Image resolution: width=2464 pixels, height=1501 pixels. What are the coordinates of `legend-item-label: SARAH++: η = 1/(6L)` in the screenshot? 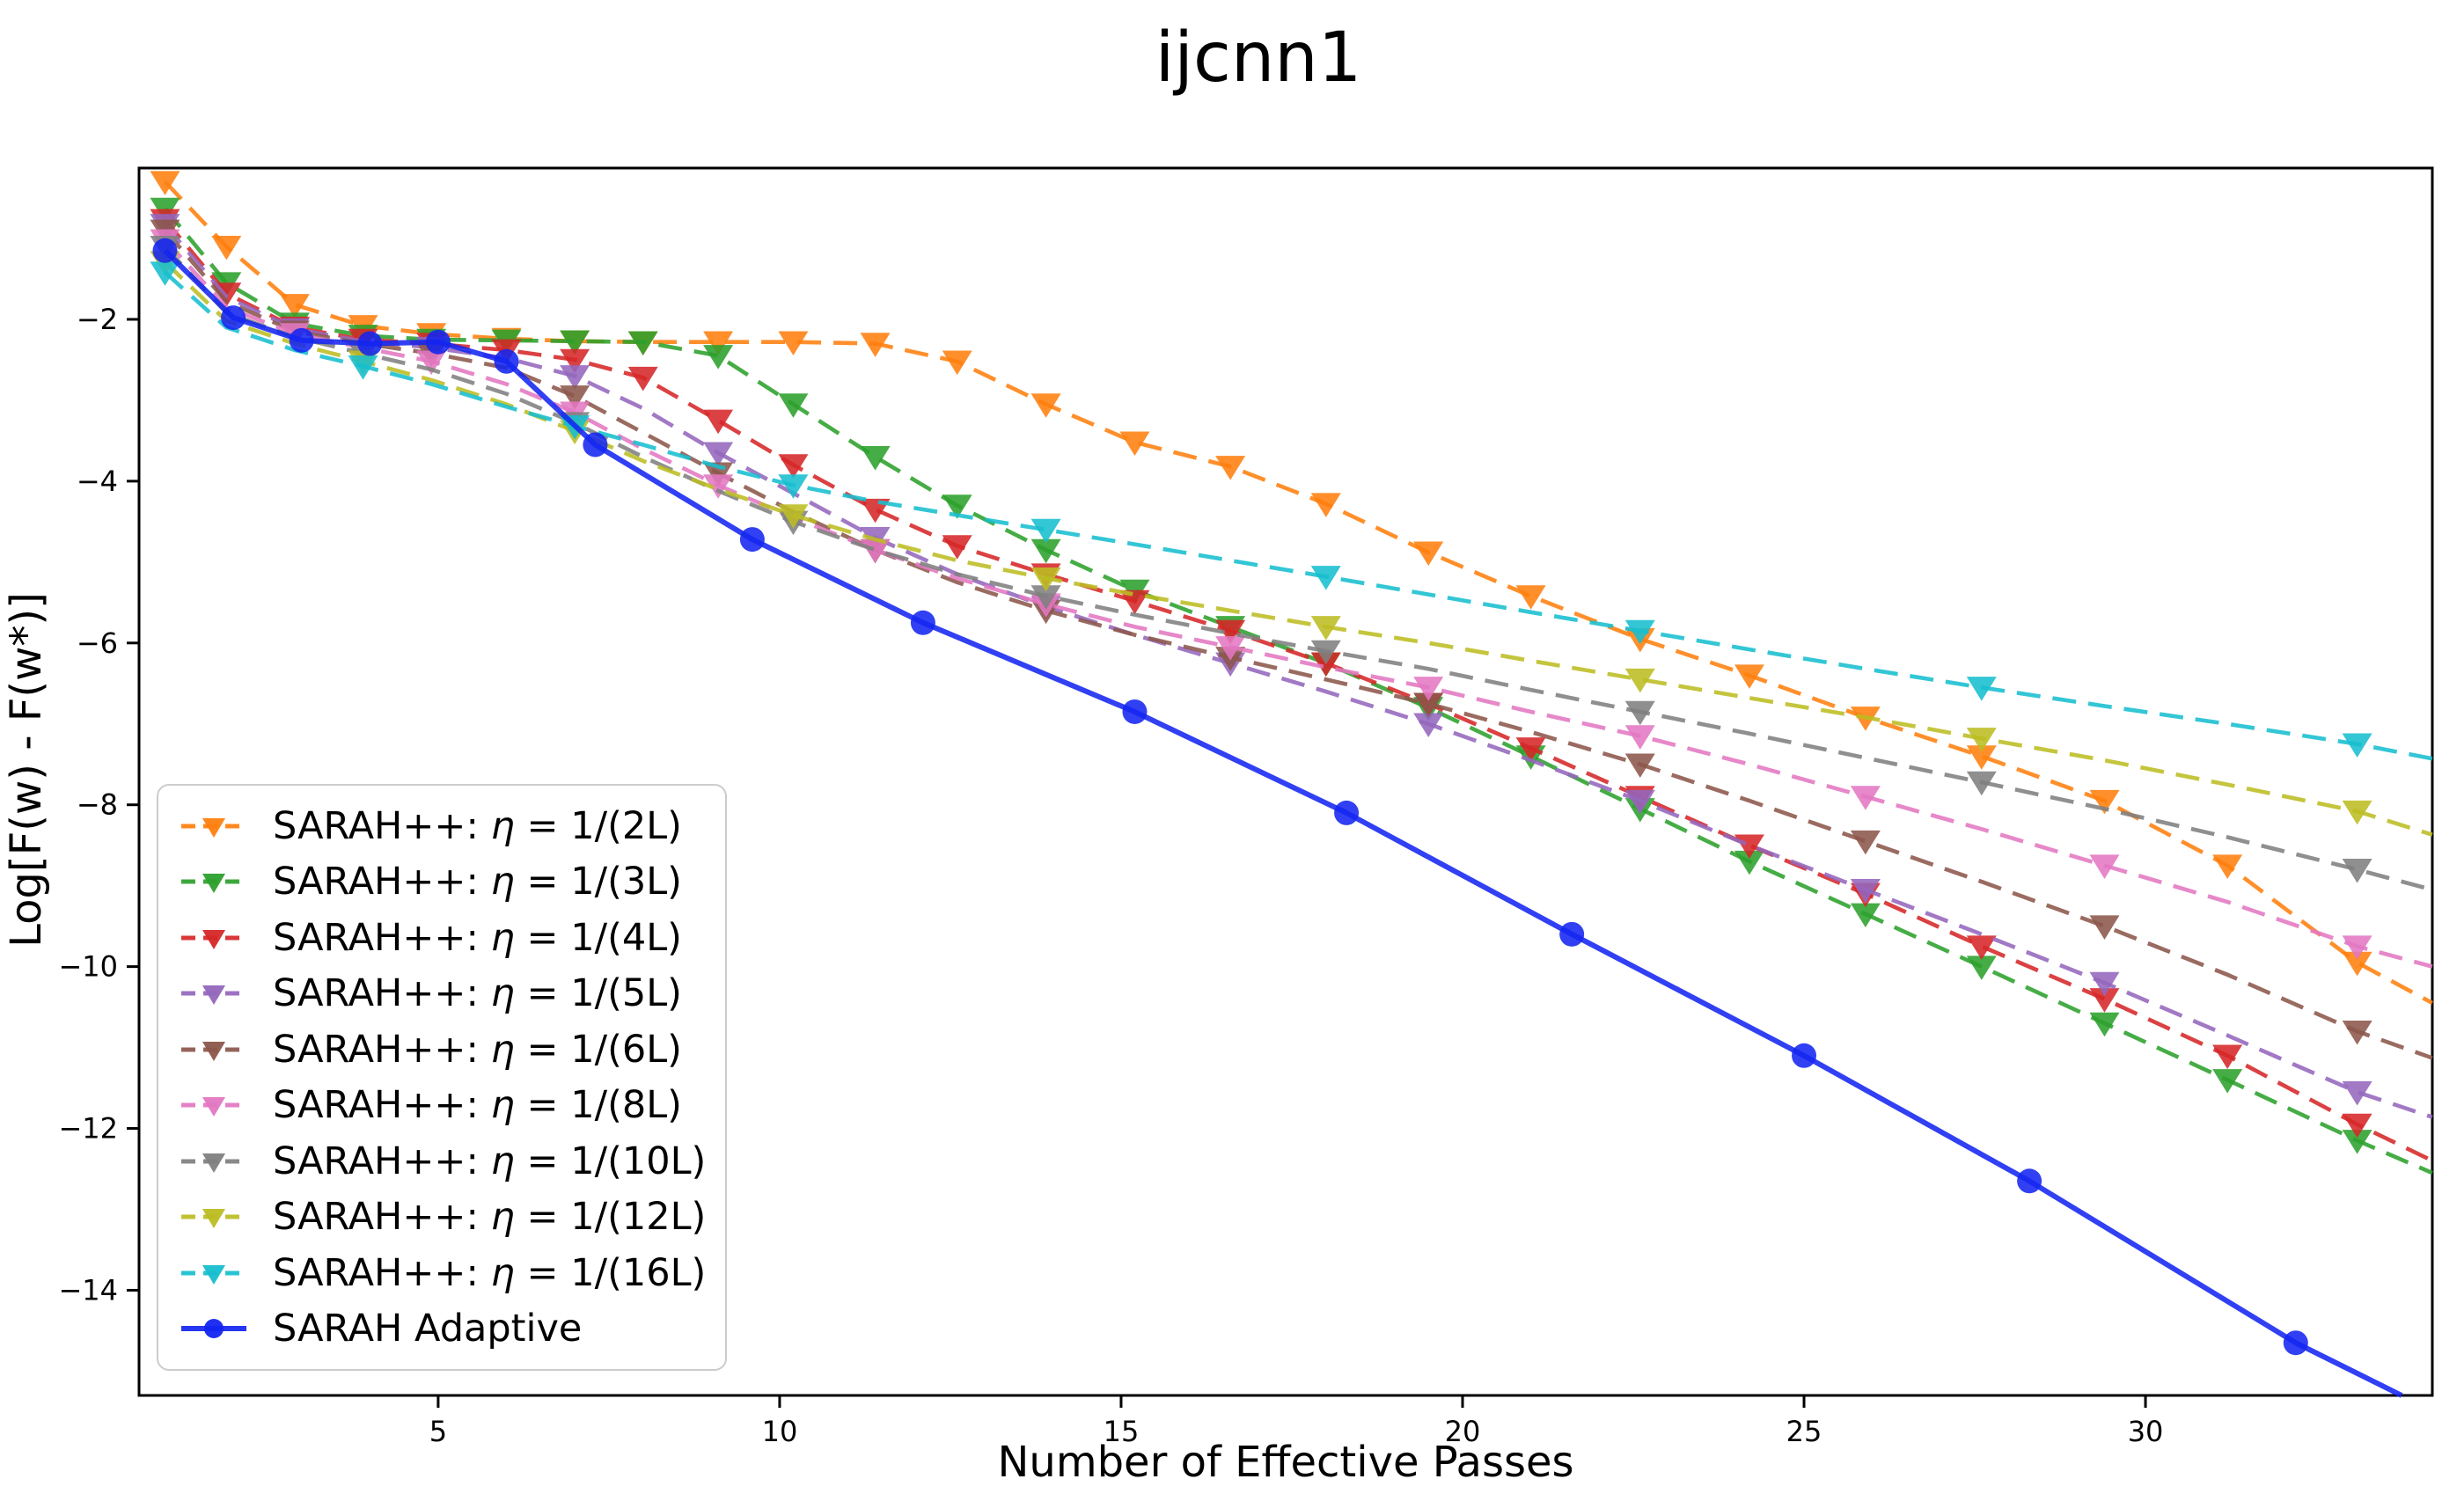 It's located at (477, 1049).